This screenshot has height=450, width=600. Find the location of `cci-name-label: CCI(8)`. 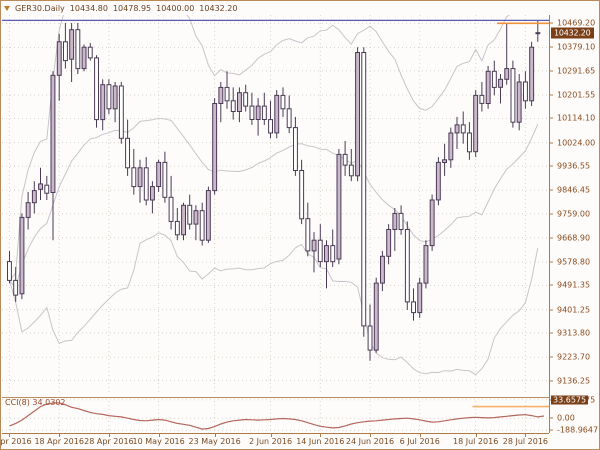

cci-name-label: CCI(8) is located at coordinates (17, 402).